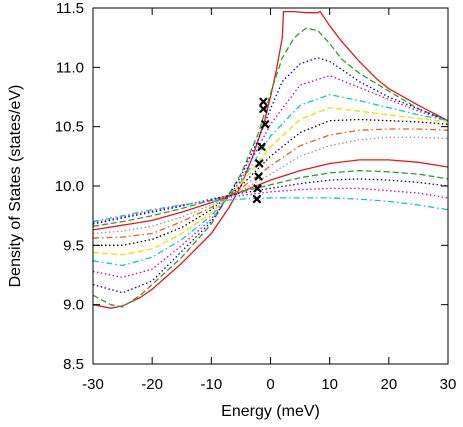  What do you see at coordinates (69, 127) in the screenshot?
I see `y-tick-label: 10.5` at bounding box center [69, 127].